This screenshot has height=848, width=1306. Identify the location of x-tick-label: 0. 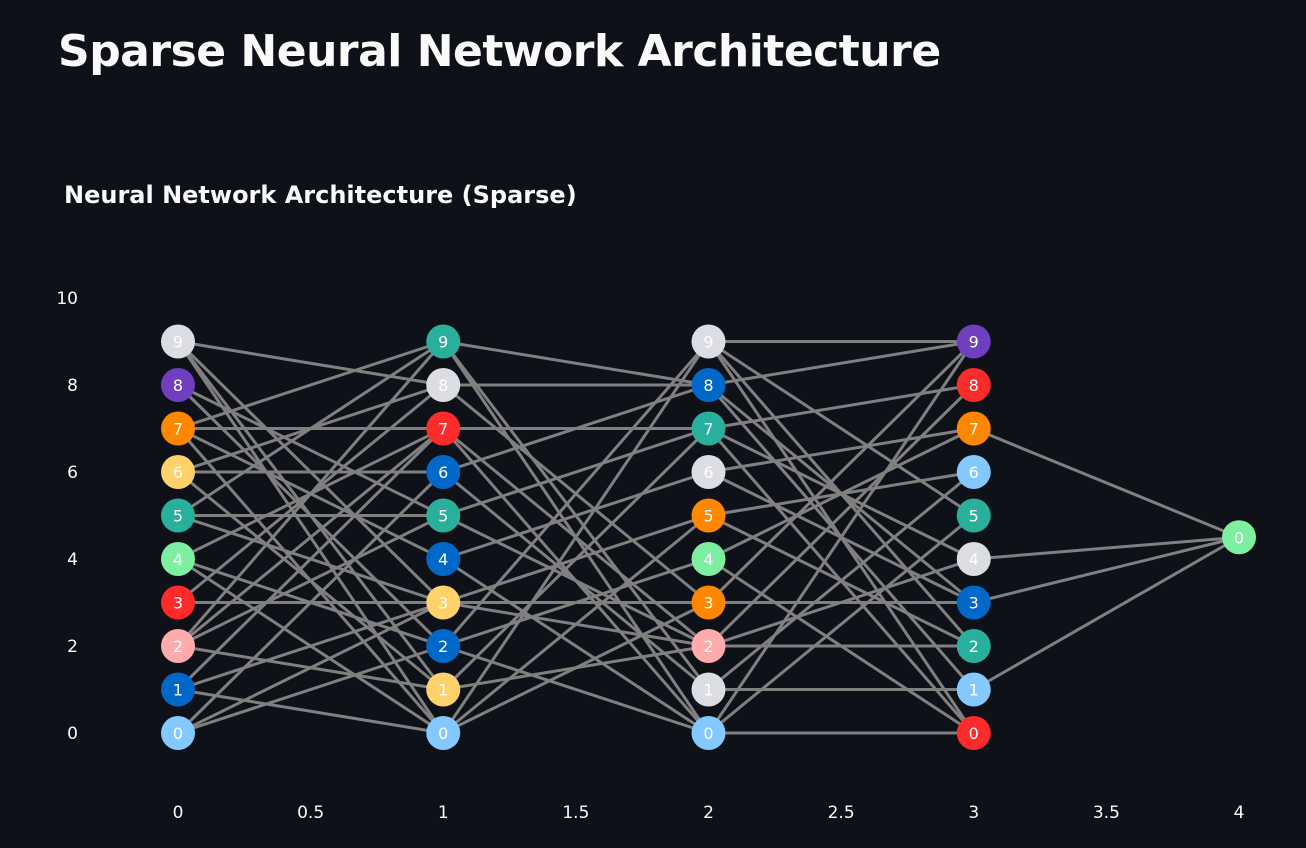
(178, 813).